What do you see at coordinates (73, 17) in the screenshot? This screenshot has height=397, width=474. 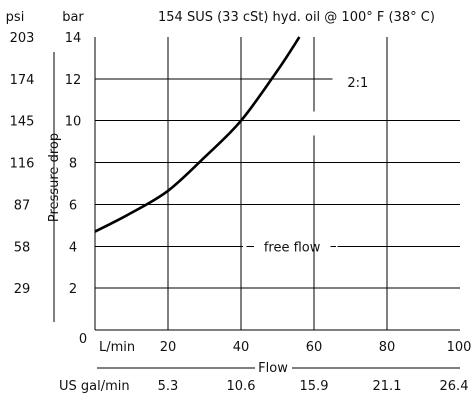 I see `bar-unit-label: bar` at bounding box center [73, 17].